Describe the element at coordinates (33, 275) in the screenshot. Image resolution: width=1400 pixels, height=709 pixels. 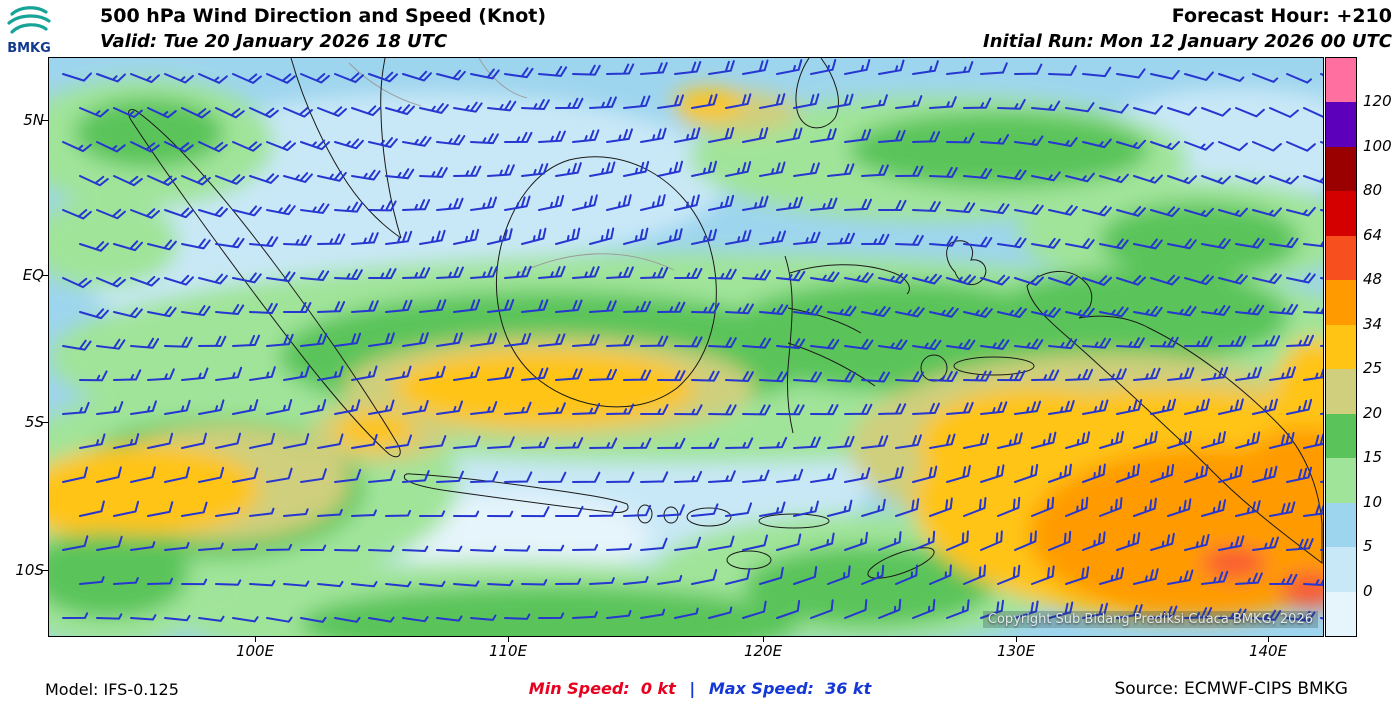
I see `y-axis-label-eq: EQ` at that location.